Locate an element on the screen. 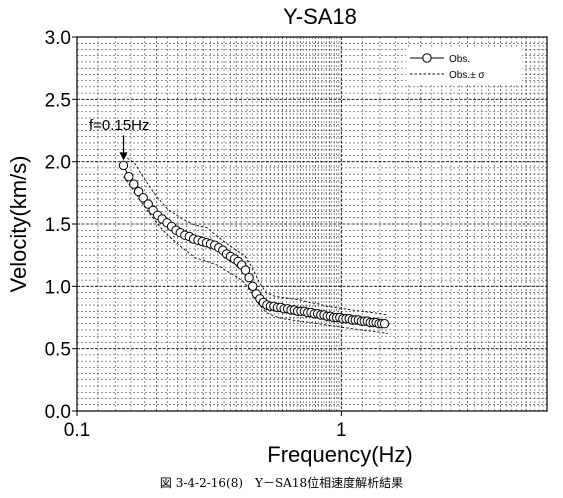 This screenshot has width=563, height=498. legend-obs-label: Obs. is located at coordinates (459, 59).